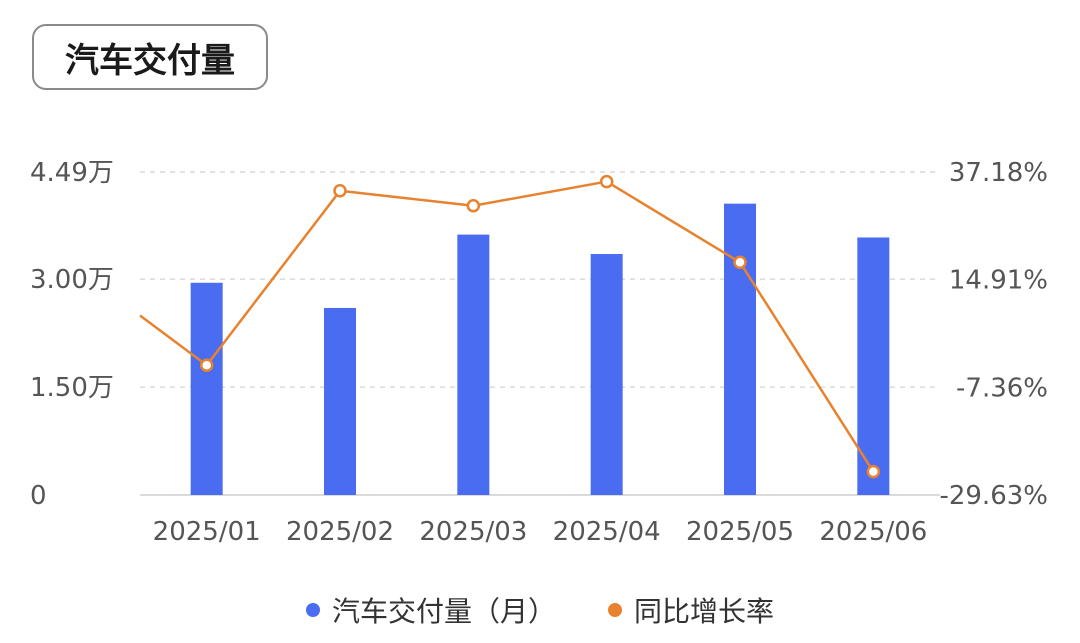 This screenshot has width=1080, height=643. I want to click on y-right-tick-label: 37.18%, so click(998, 173).